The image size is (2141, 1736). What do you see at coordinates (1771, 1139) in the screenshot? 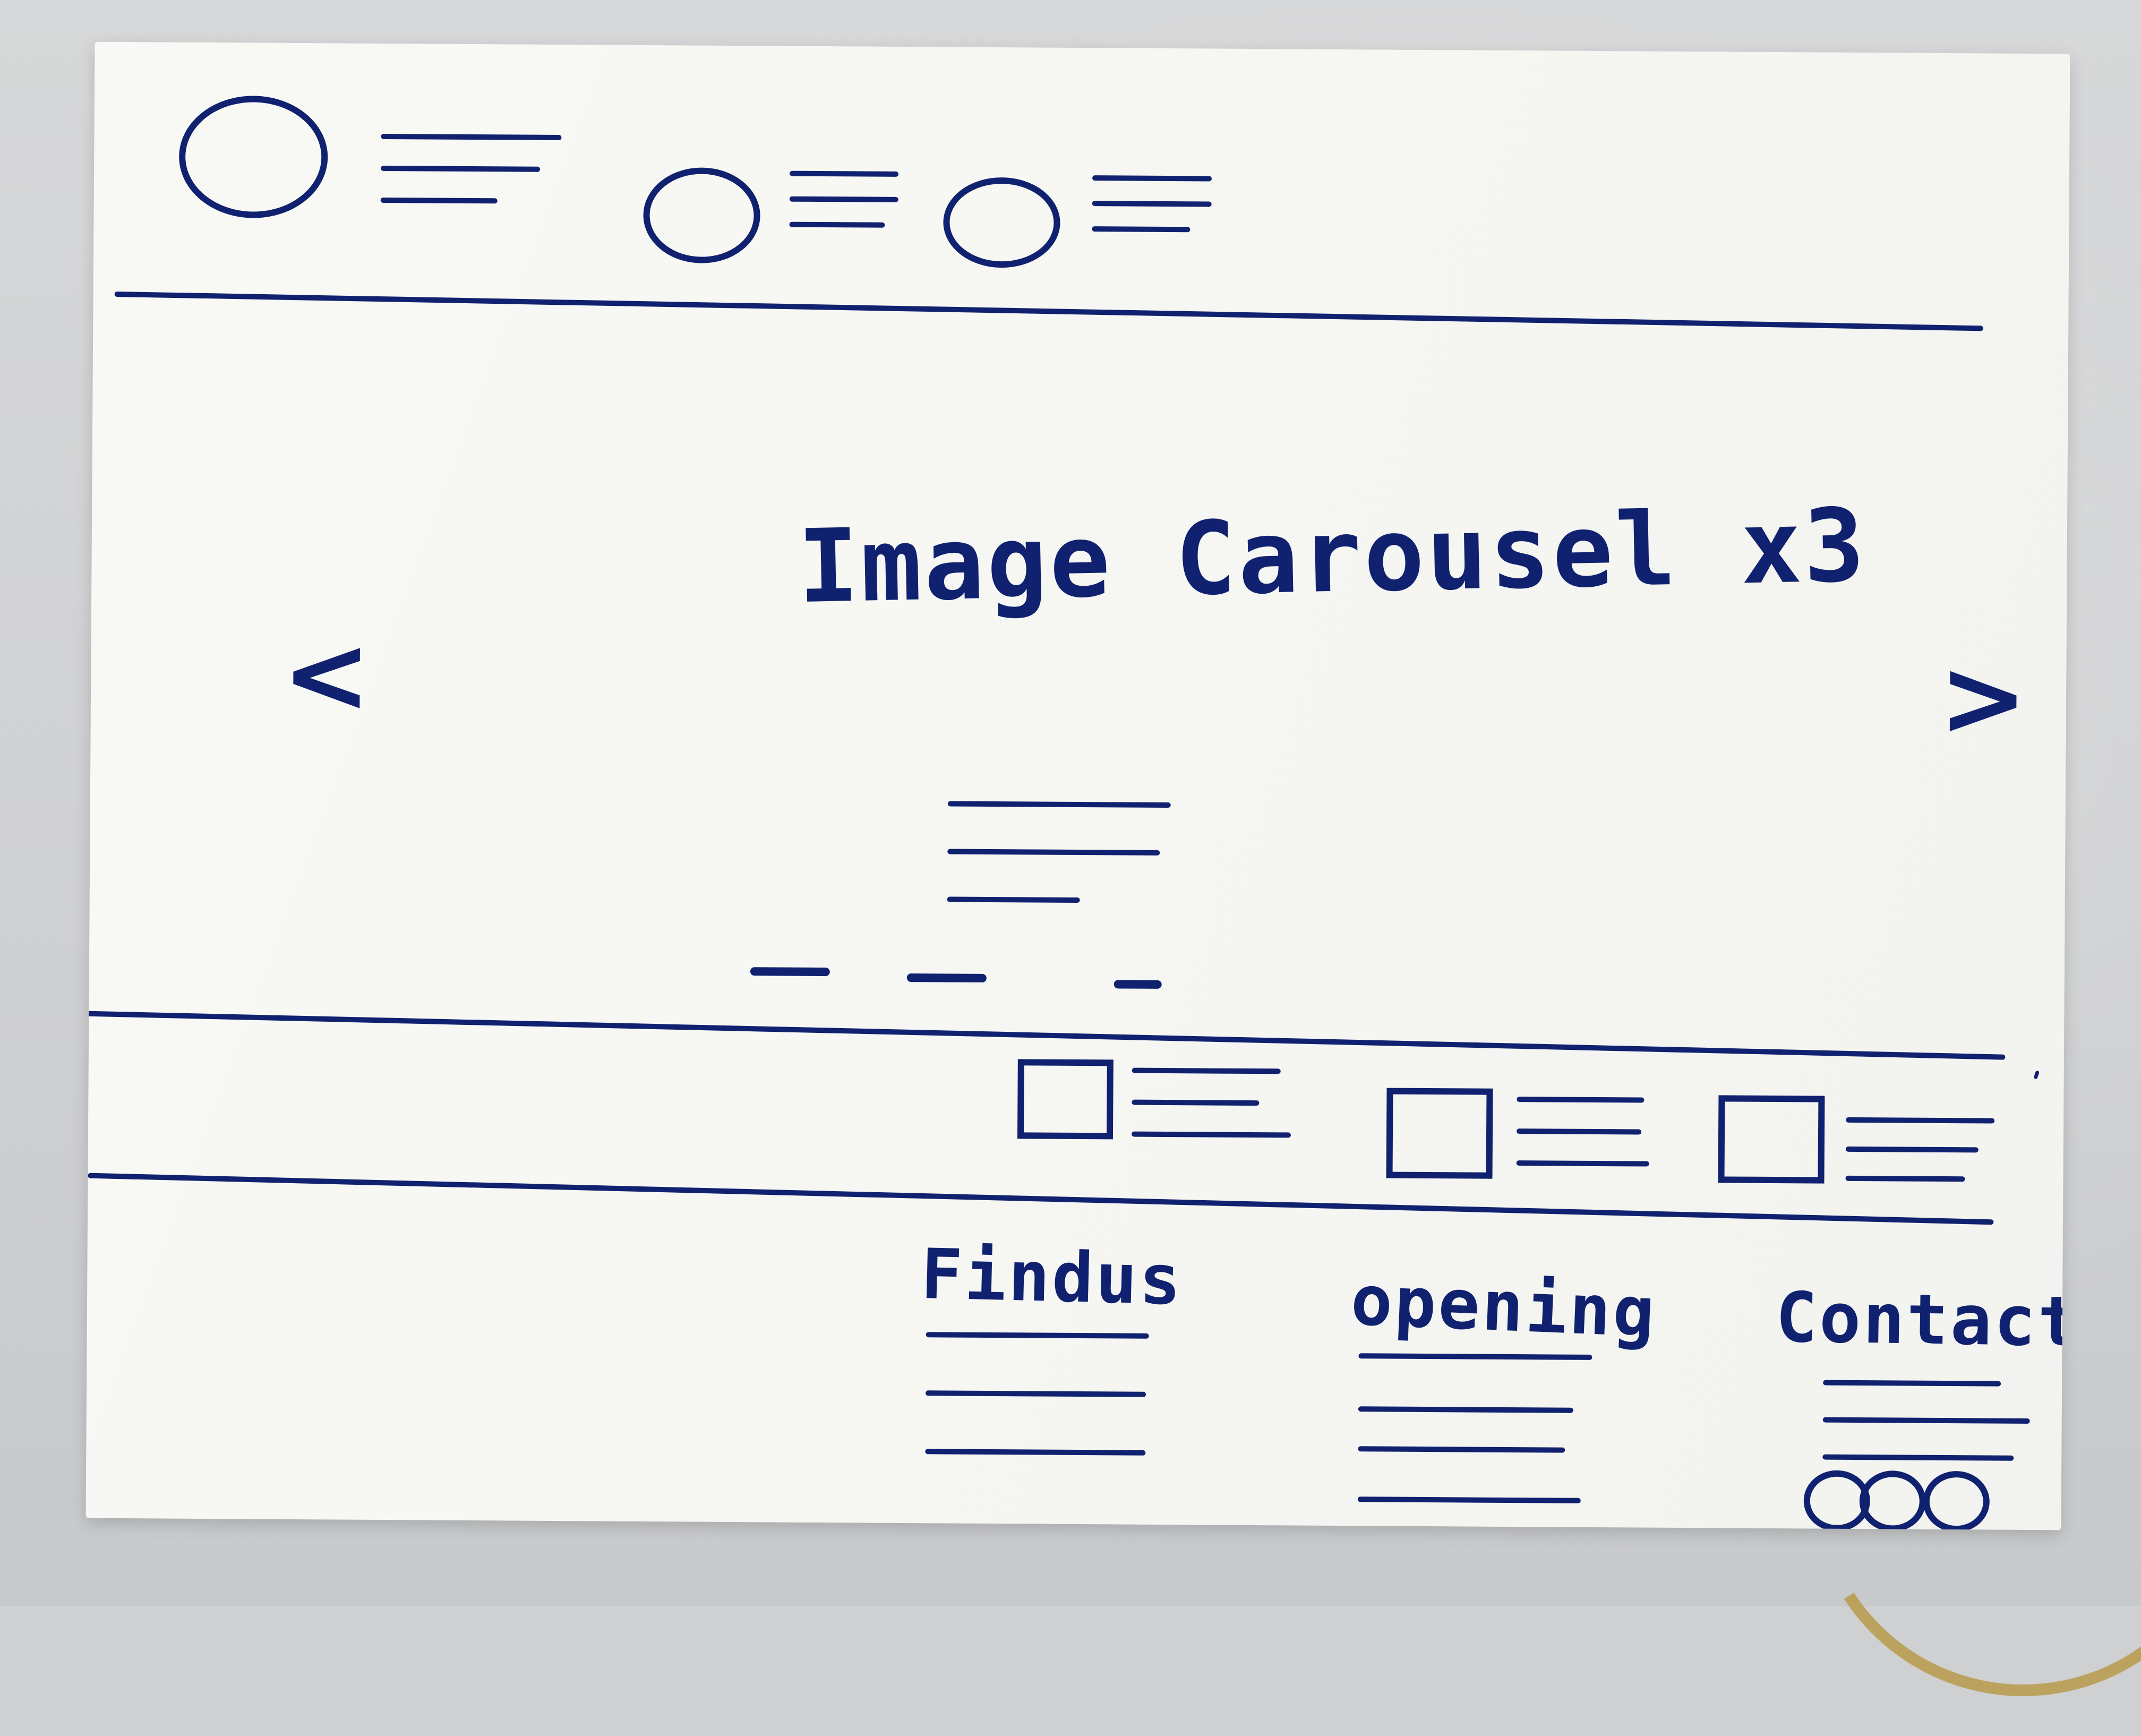
I see `feature-3-square-icon` at bounding box center [1771, 1139].